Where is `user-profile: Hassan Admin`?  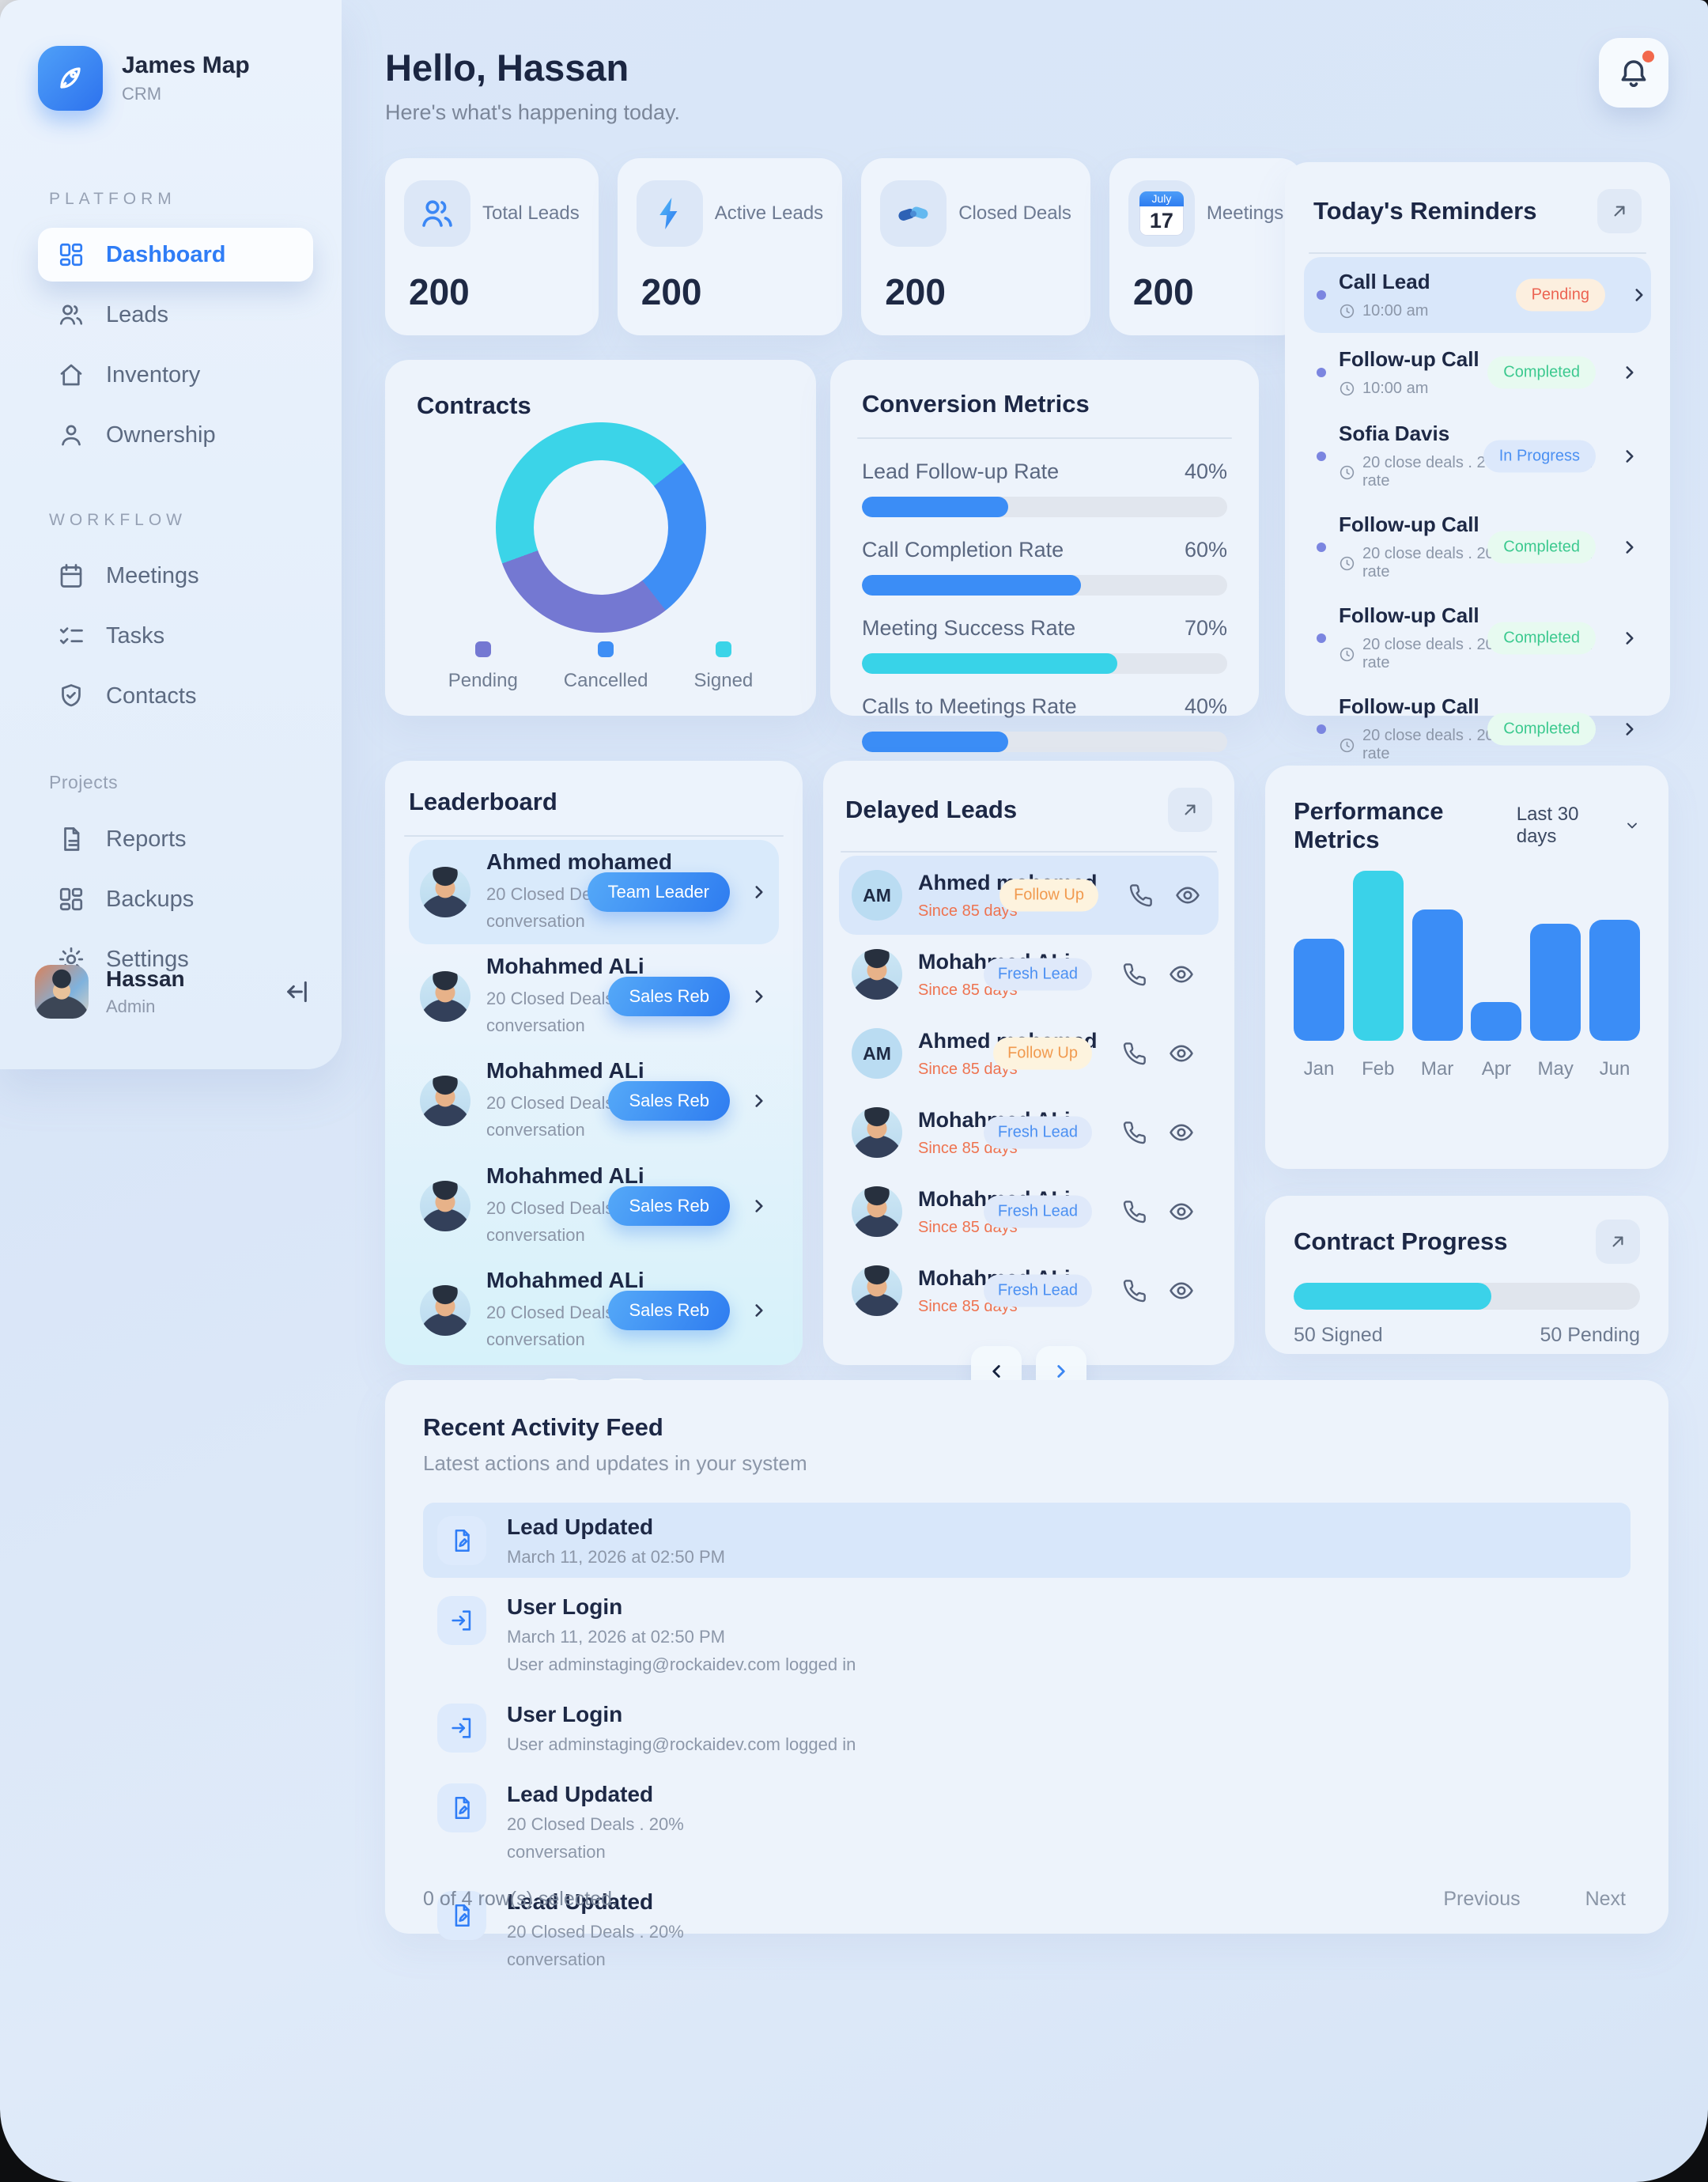
user-profile: Hassan Admin is located at coordinates (175, 992).